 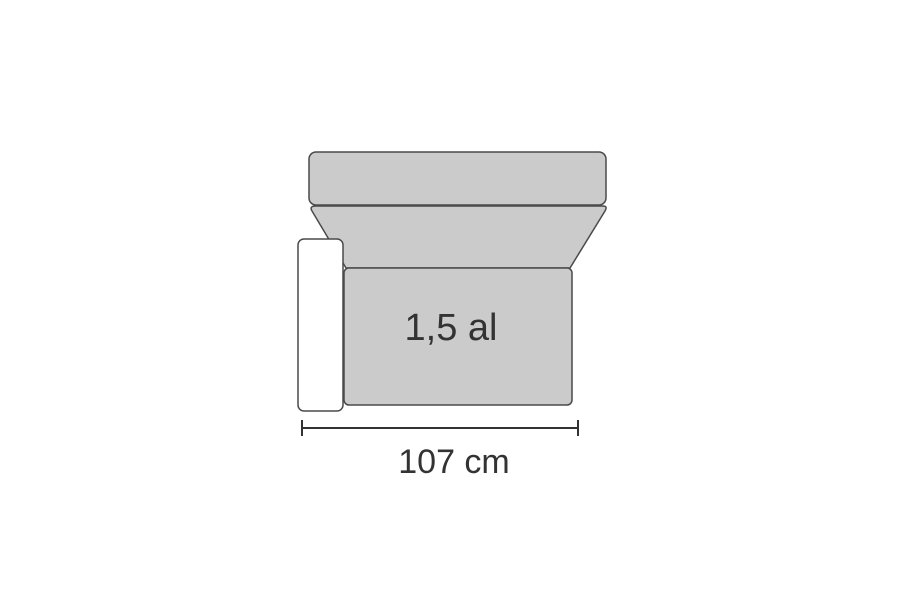 What do you see at coordinates (458, 237) in the screenshot?
I see `back-connector-section` at bounding box center [458, 237].